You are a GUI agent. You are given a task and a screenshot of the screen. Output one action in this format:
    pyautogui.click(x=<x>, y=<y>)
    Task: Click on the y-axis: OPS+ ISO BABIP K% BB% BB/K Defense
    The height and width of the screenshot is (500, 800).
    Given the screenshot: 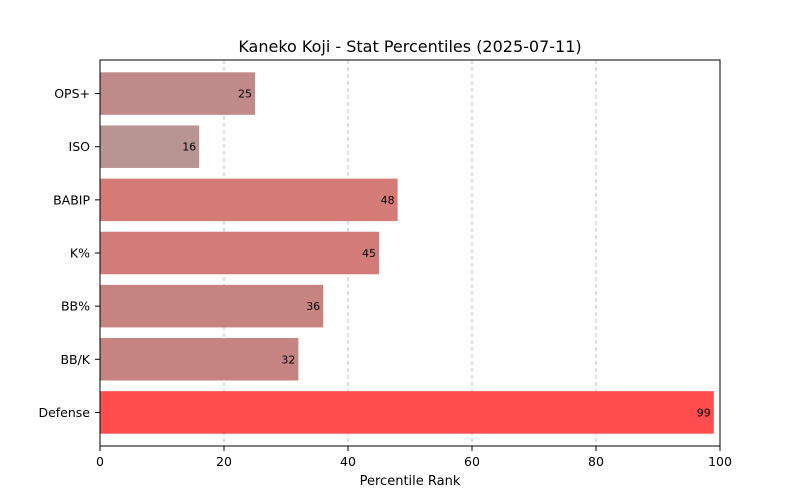 What is the action you would take?
    pyautogui.click(x=69, y=253)
    